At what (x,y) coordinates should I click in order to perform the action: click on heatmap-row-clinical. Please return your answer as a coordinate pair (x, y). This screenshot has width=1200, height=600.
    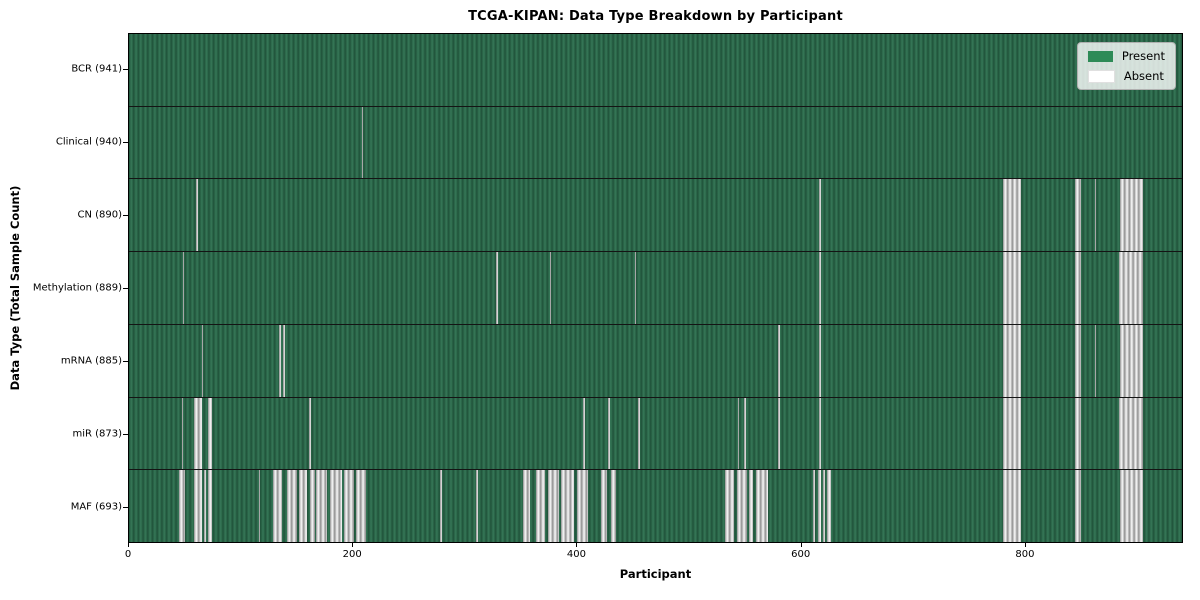
    Looking at the image, I should click on (655, 142).